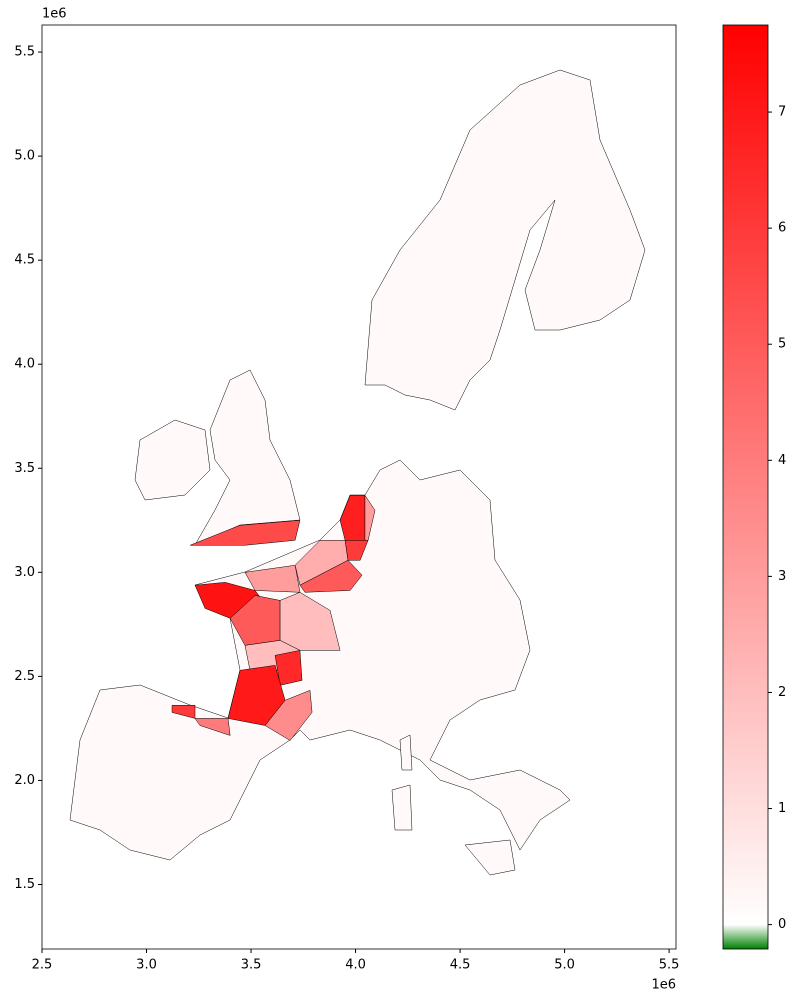 The image size is (797, 1001). I want to click on colorbar-tick-label: 3, so click(782, 576).